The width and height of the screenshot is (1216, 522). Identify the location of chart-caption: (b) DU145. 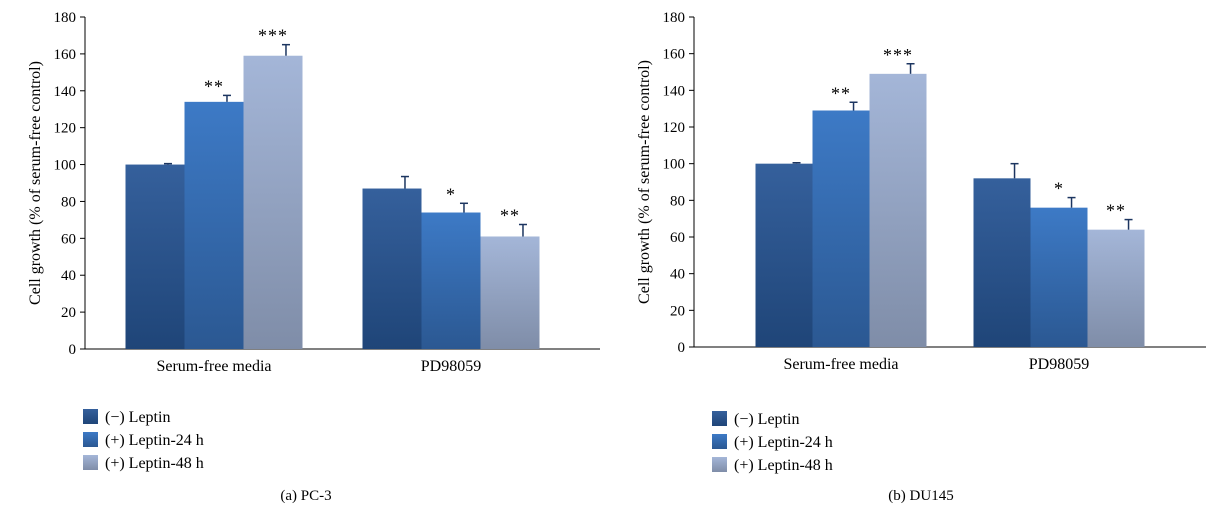
(920, 496).